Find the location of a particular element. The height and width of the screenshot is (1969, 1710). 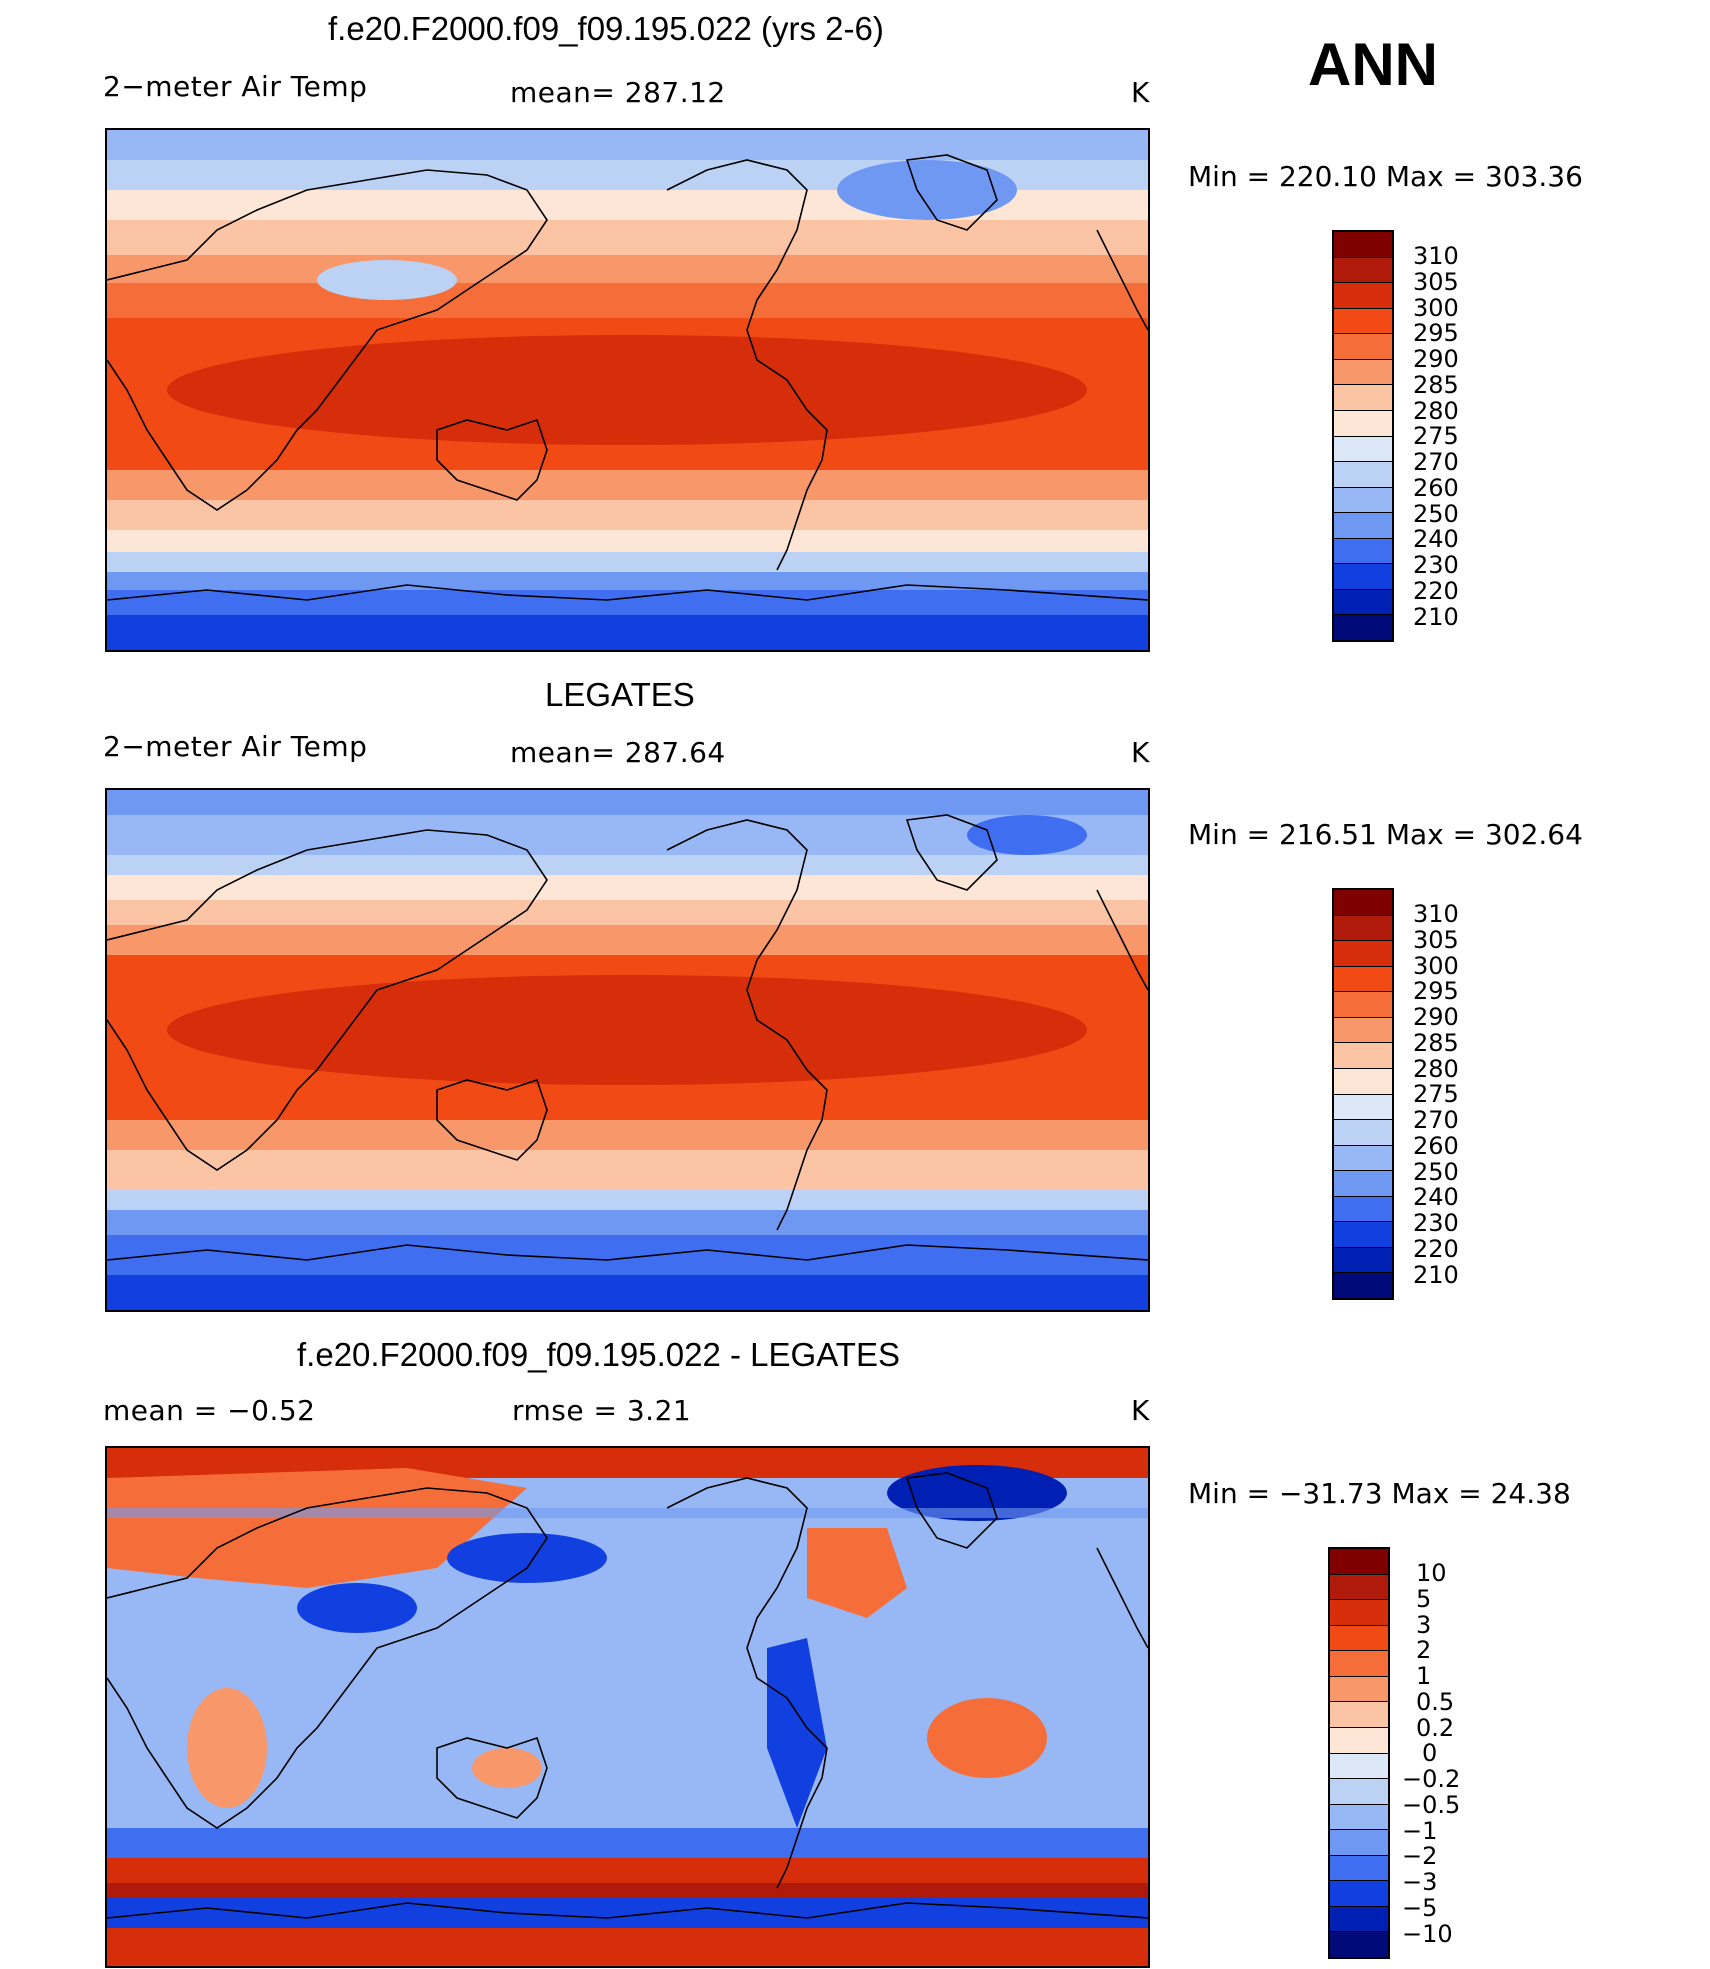

panel-2-minmax: Min = 216.51 Max = 302.64 is located at coordinates (1385, 834).